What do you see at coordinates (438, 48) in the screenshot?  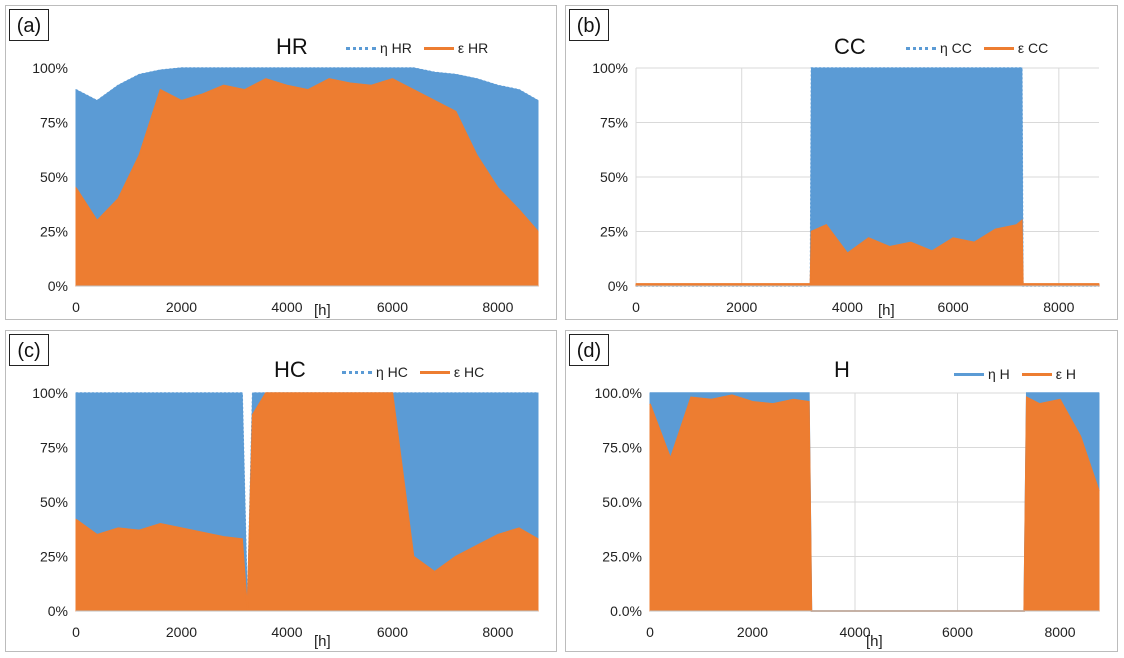 I see `legend-swatch-eps-hr` at bounding box center [438, 48].